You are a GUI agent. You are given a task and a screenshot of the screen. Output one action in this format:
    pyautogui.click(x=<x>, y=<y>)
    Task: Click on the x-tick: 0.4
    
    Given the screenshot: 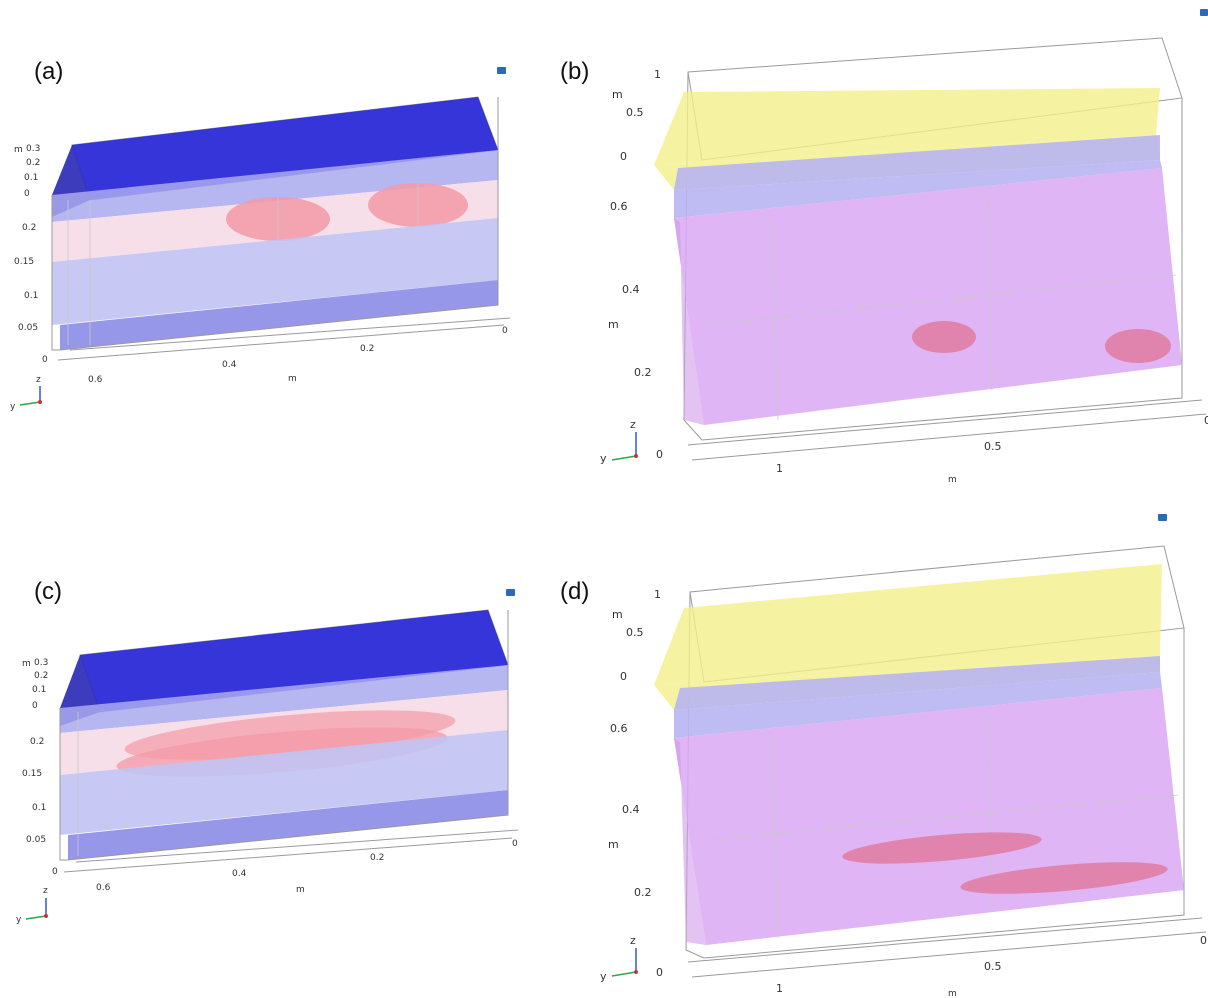 What is the action you would take?
    pyautogui.click(x=229, y=365)
    